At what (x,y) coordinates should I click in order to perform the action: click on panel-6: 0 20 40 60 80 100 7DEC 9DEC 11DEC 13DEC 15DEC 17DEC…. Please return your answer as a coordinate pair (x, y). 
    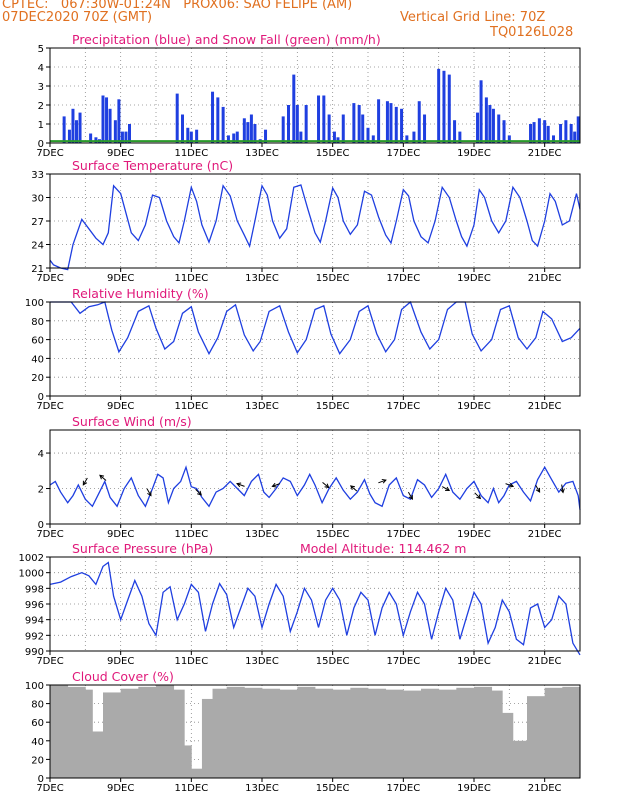
    Looking at the image, I should click on (303, 731).